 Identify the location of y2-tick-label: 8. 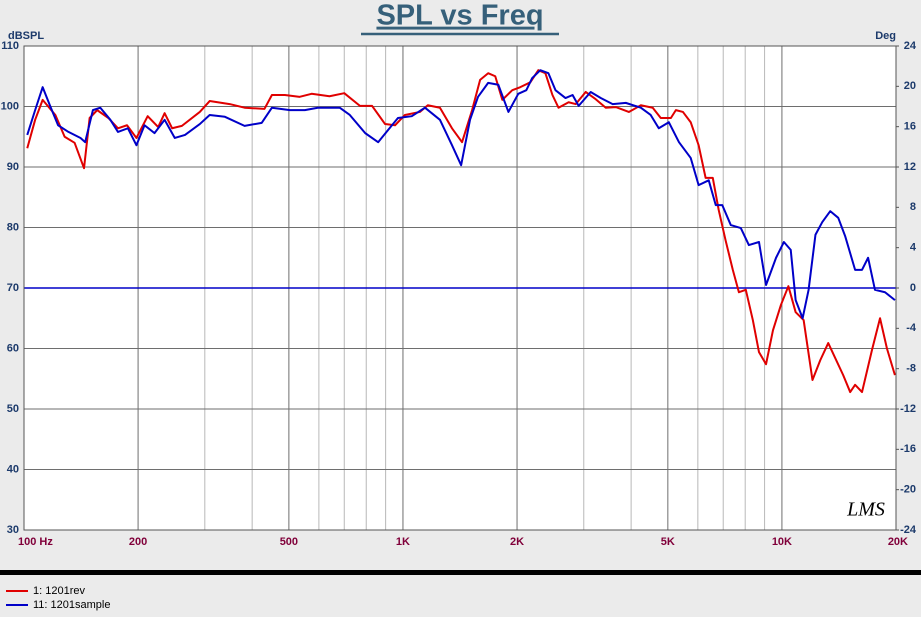
(913, 207).